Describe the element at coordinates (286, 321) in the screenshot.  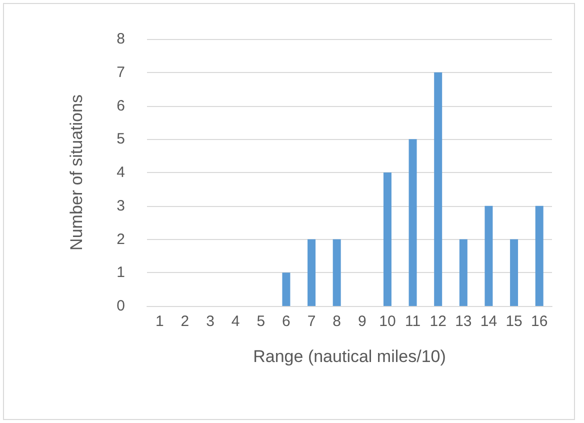
I see `x-tick-label: 6` at that location.